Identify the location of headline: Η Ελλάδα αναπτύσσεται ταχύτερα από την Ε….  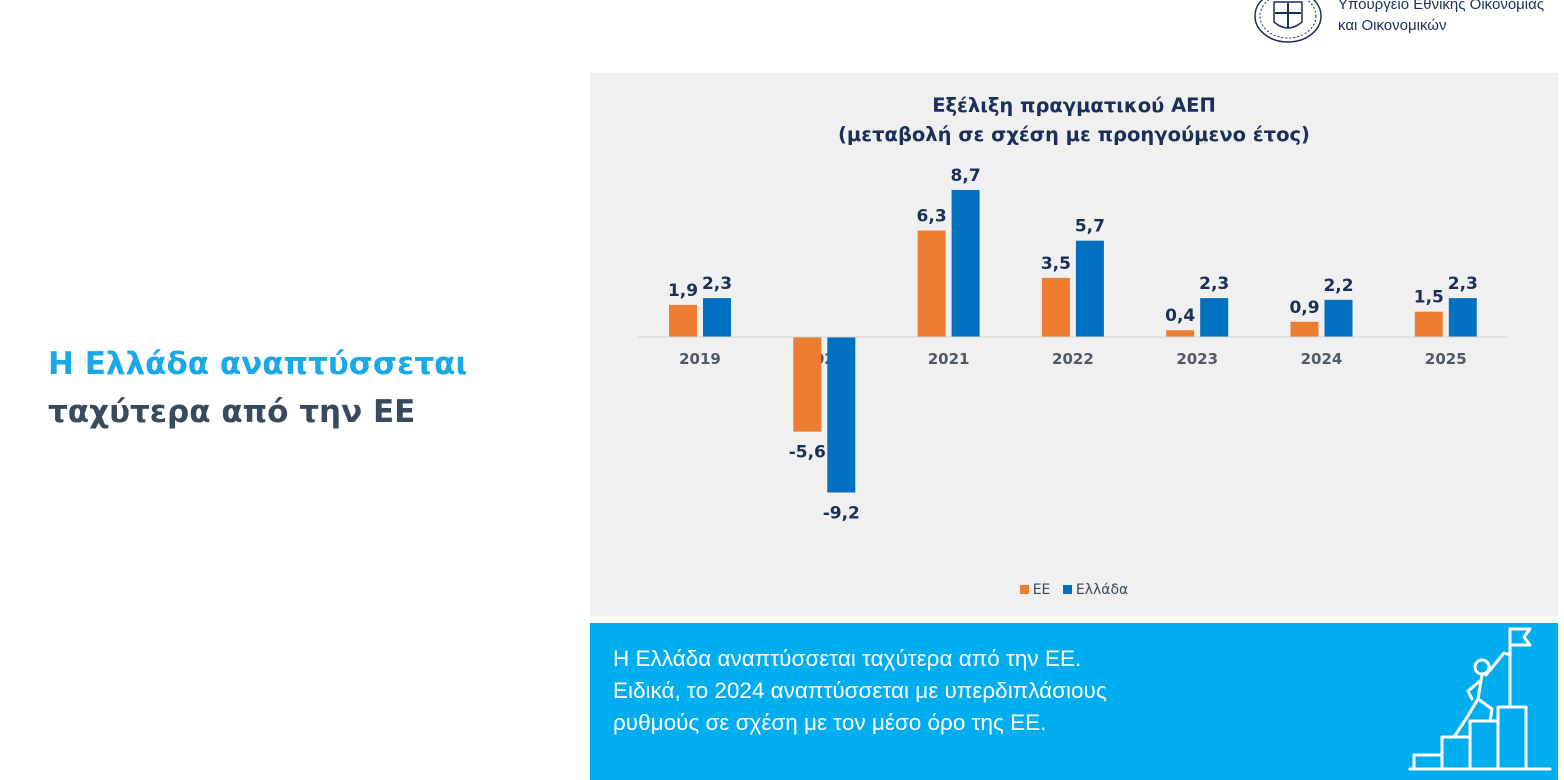
(308, 388).